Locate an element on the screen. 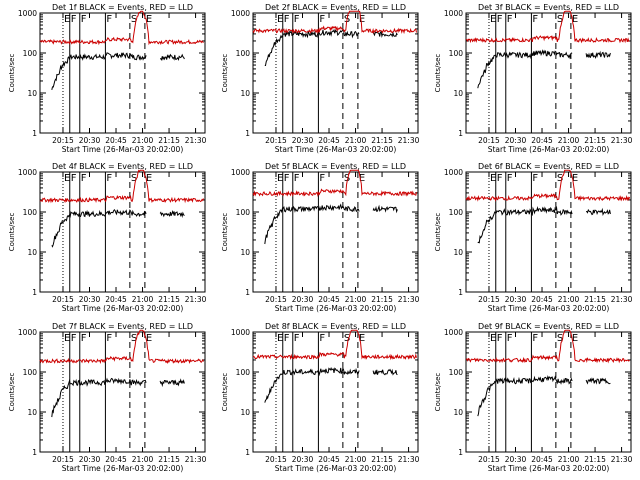 This screenshot has height=480, width=640. panel-title: Det 8f BLACK = Events, RED = LLD is located at coordinates (335, 326).